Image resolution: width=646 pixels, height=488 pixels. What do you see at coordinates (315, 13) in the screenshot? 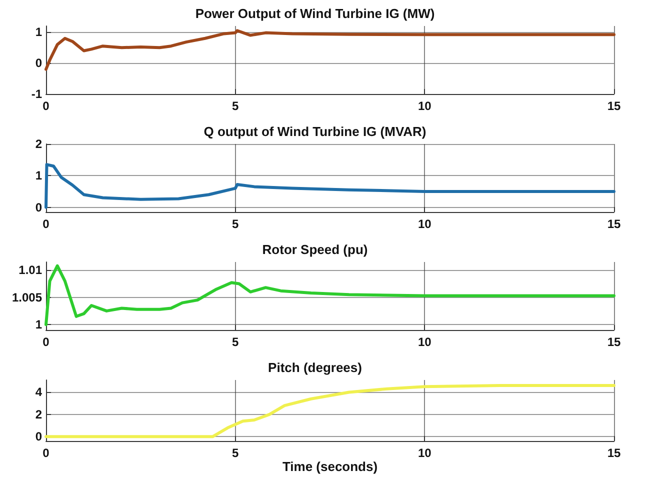
I see `chart-title: Power Output of Wind Turbine IG (MW)` at bounding box center [315, 13].